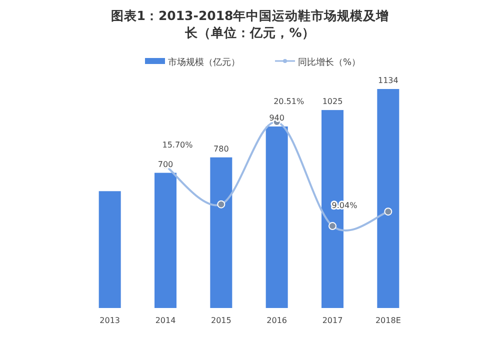 The image size is (500, 362). I want to click on x-tick-label: 2018E, so click(388, 320).